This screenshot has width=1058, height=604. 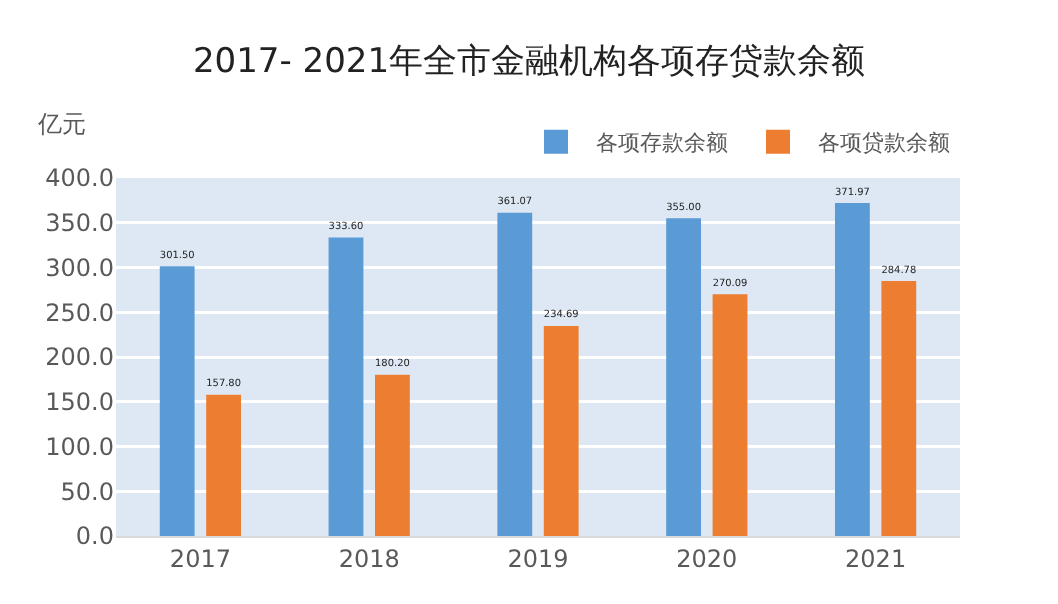 I want to click on y-tick-label: 300.0, so click(x=79, y=267).